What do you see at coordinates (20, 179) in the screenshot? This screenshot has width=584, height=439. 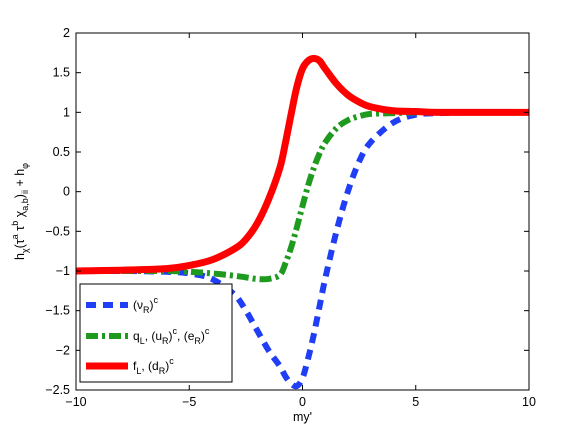 I see `y-label-part: + h` at bounding box center [20, 179].